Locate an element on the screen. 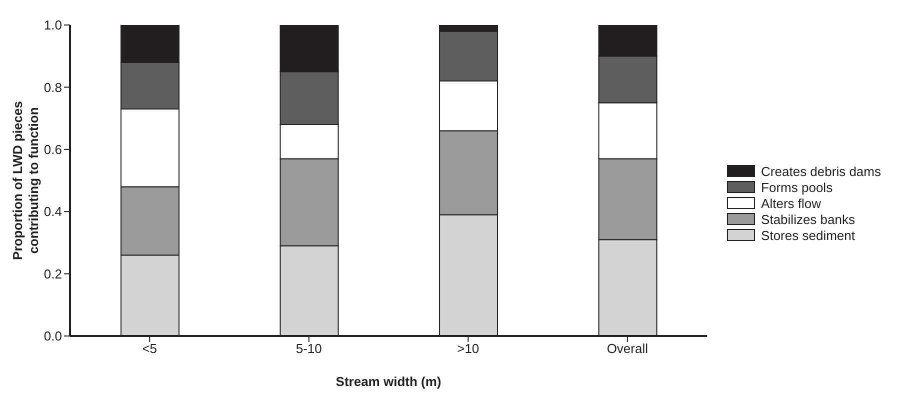 This screenshot has height=407, width=909. y-tick-label: 0.8 is located at coordinates (53, 87).